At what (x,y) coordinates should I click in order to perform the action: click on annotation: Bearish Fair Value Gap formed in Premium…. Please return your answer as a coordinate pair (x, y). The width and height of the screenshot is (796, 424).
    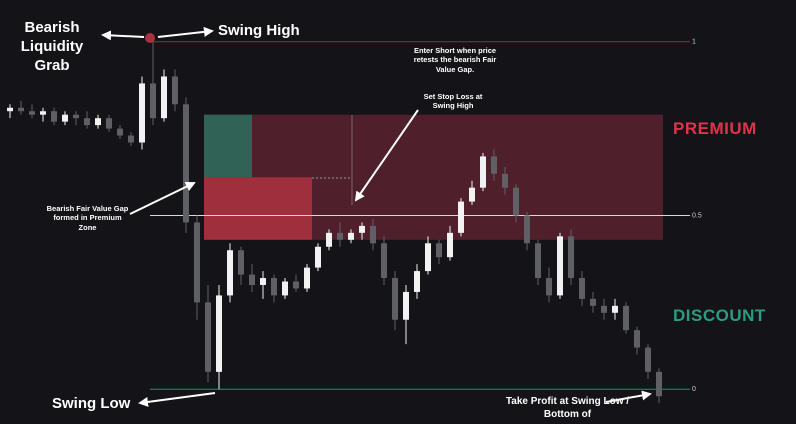
    Looking at the image, I should click on (87, 218).